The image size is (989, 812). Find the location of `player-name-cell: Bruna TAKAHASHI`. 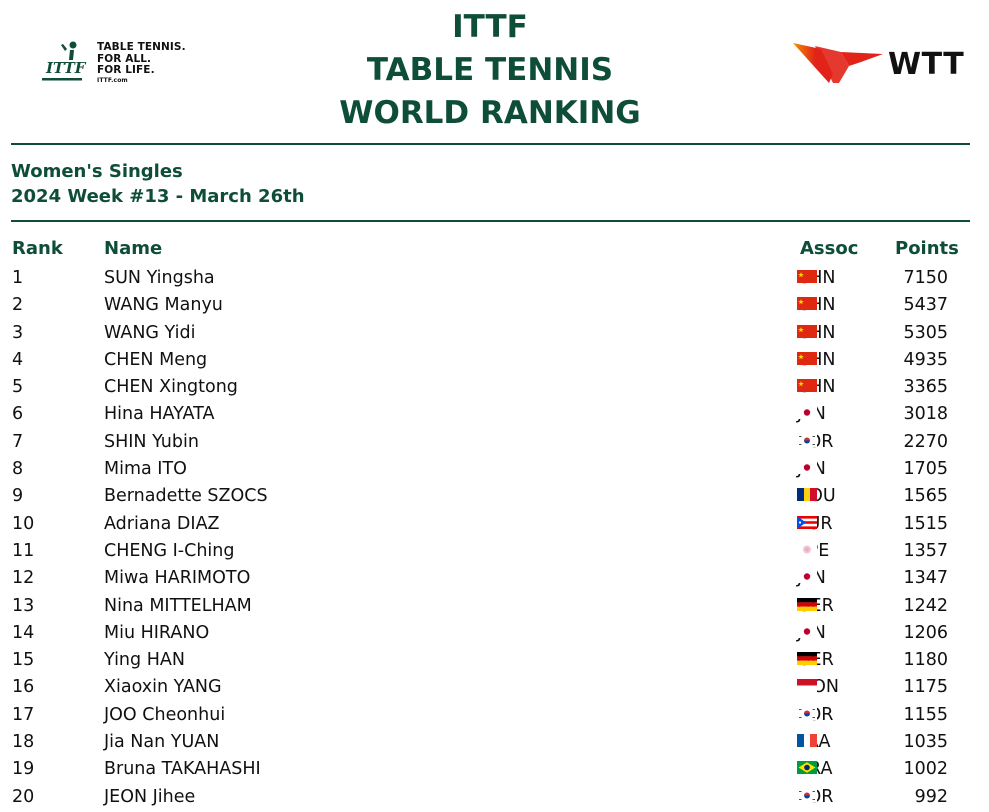

player-name-cell: Bruna TAKAHASHI is located at coordinates (182, 769).